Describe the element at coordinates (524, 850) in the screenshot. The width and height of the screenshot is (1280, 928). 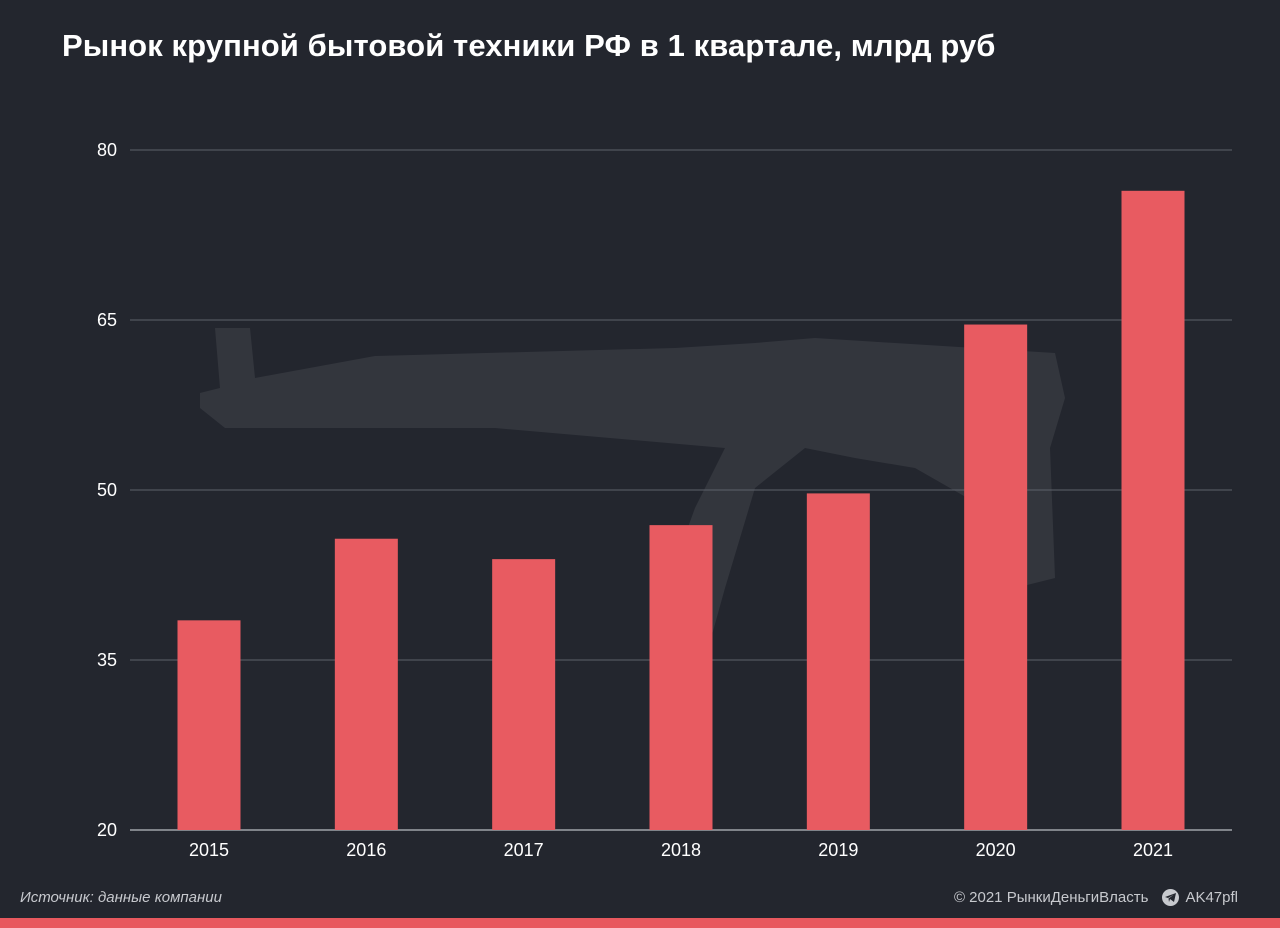
I see `x-tick-label: 2017` at that location.